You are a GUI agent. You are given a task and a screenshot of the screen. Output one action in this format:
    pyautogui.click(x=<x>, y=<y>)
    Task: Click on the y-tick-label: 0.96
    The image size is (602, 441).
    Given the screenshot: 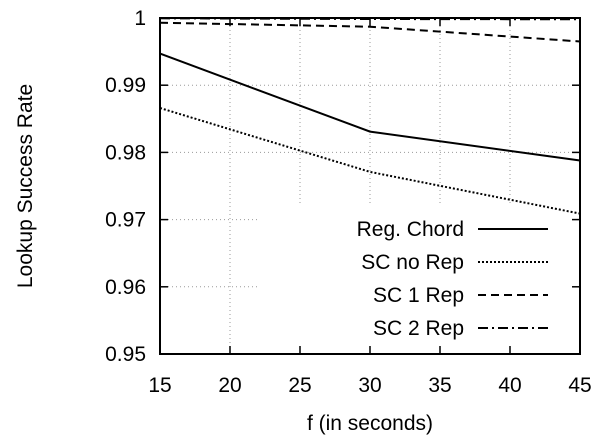 What is the action you would take?
    pyautogui.click(x=125, y=287)
    